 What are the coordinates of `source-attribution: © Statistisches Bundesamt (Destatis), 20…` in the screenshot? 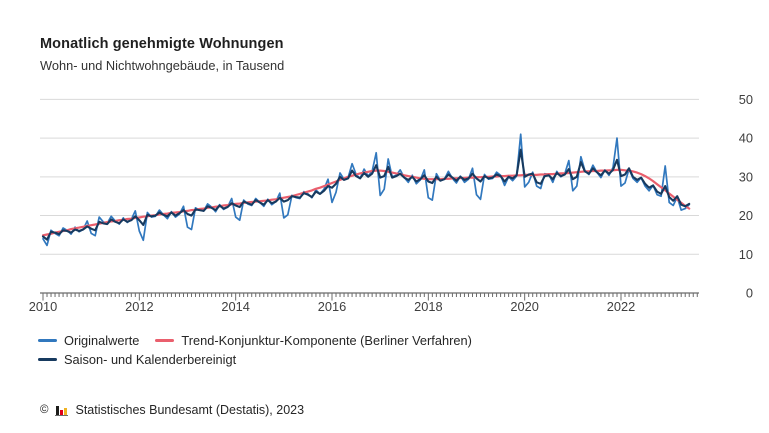 It's located at (172, 410).